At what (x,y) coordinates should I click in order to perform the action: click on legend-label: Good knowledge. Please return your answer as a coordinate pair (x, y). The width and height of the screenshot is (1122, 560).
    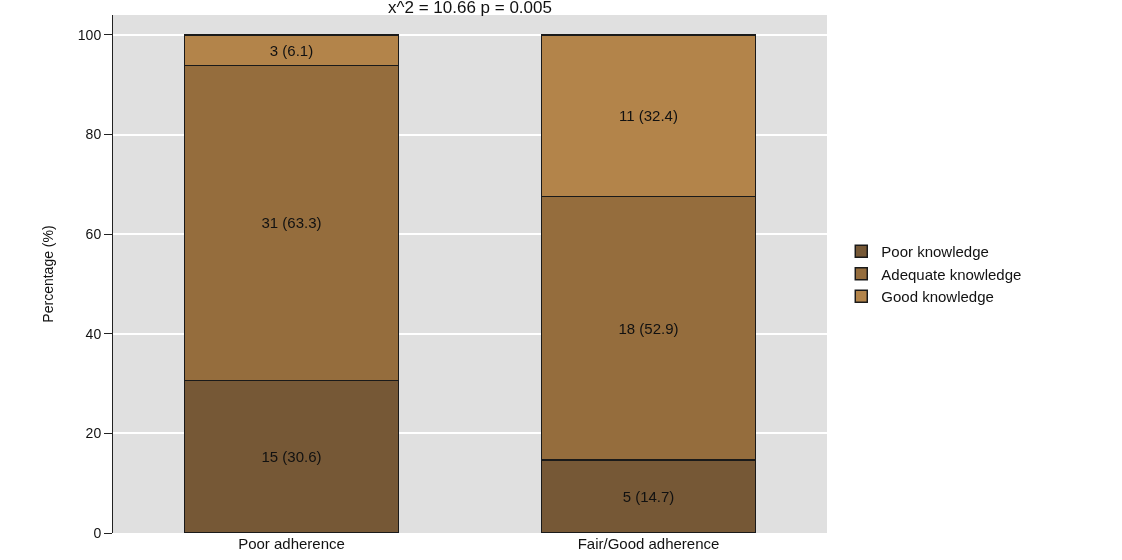
    Looking at the image, I should click on (937, 297).